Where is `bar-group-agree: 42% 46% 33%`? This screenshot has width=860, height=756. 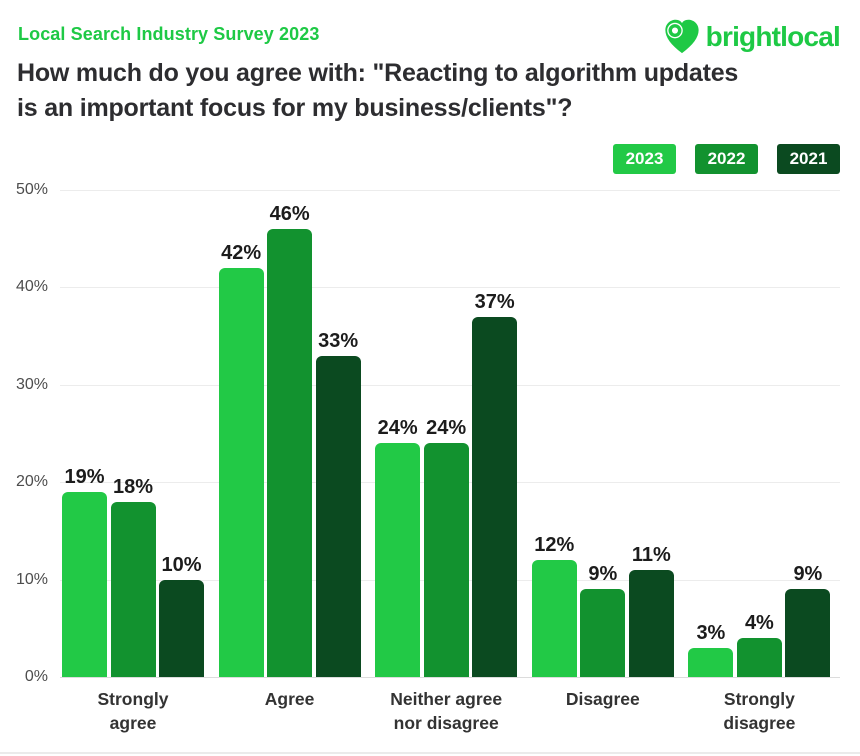 bar-group-agree: 42% 46% 33% is located at coordinates (289, 433).